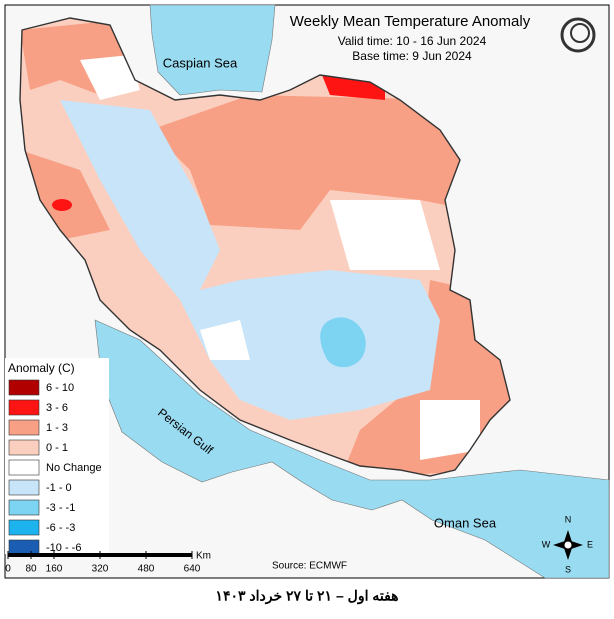 This screenshot has width=614, height=619. I want to click on footer: هفته اول – ۲۱ تا ۲۷ خرداد ۱۴۰۳, so click(306, 596).